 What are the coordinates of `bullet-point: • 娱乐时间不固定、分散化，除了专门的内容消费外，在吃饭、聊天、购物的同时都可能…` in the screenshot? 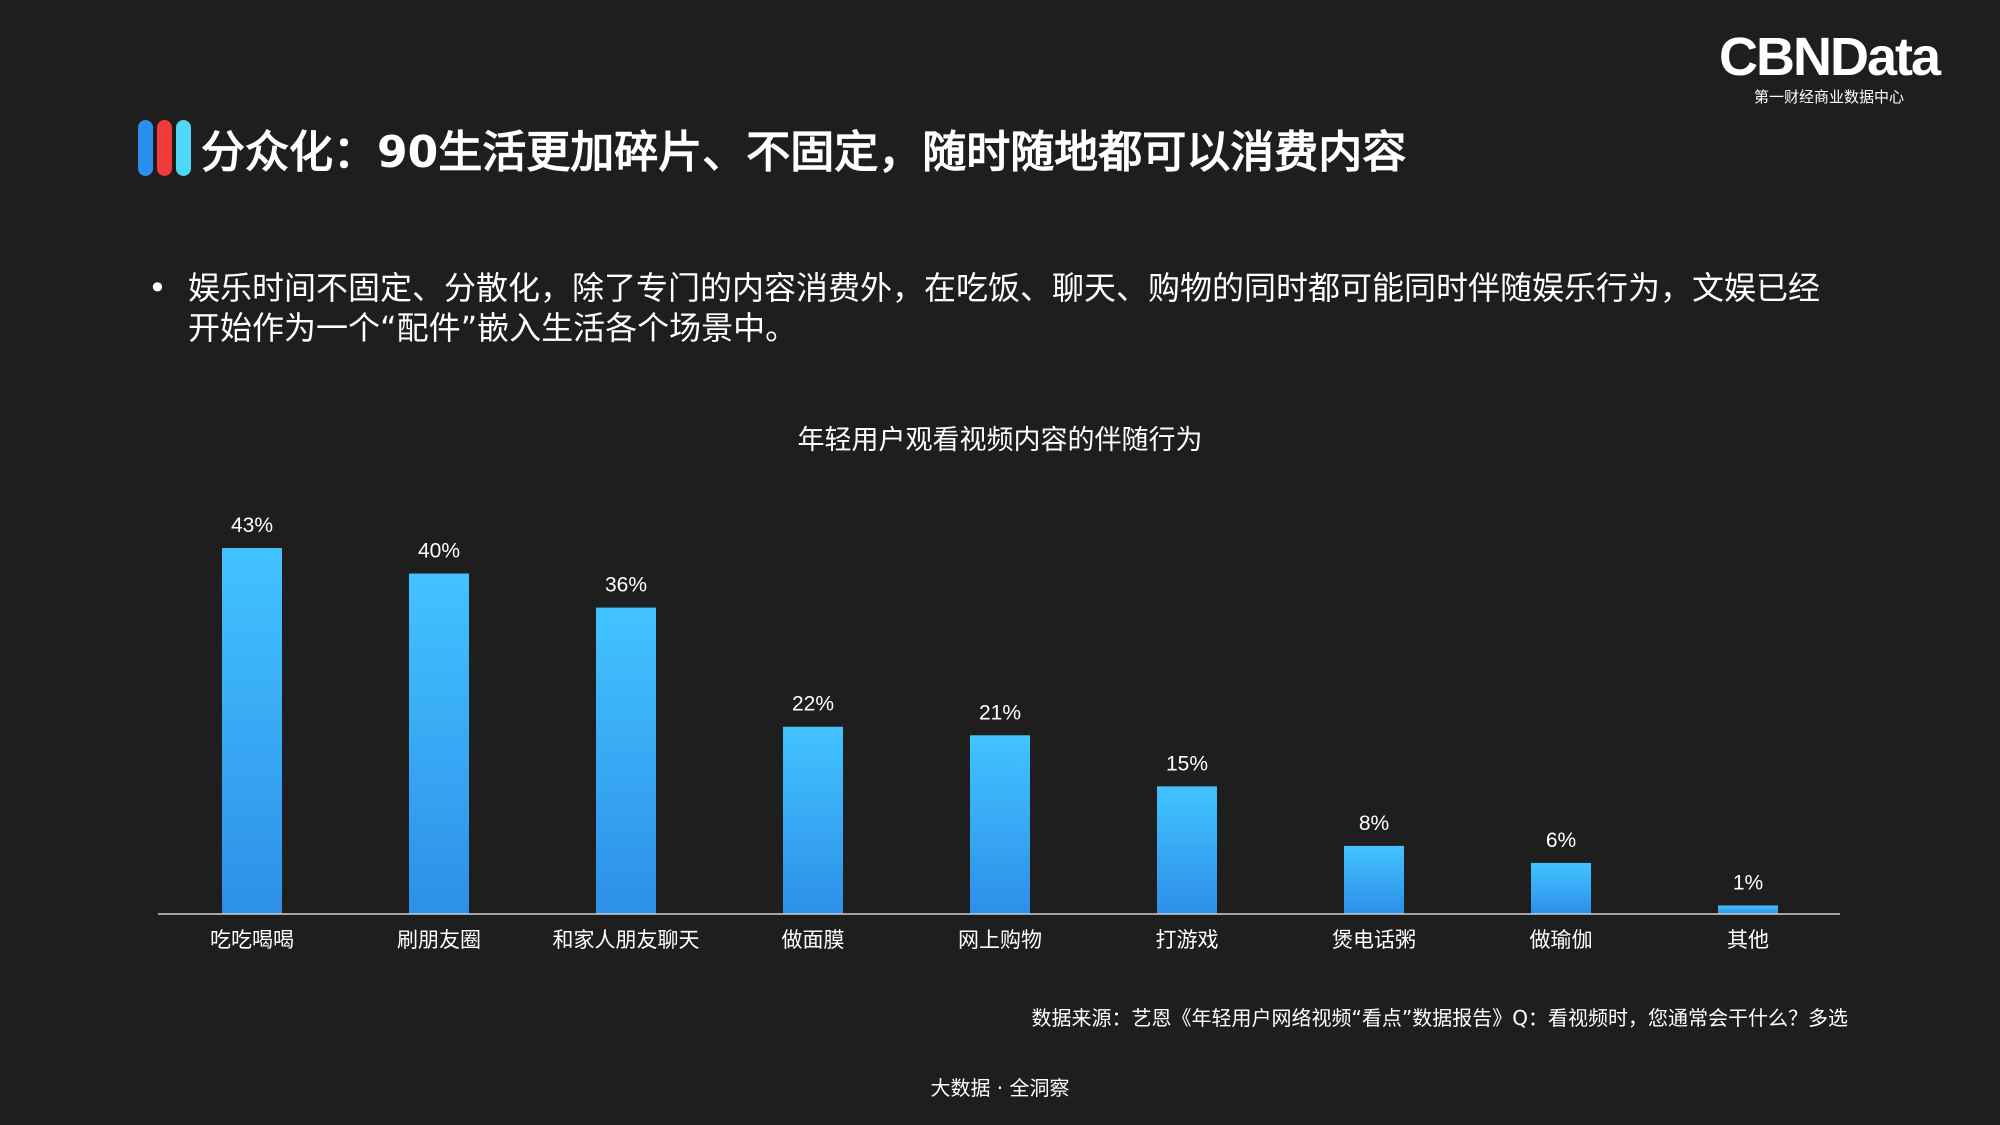 It's located at (998, 308).